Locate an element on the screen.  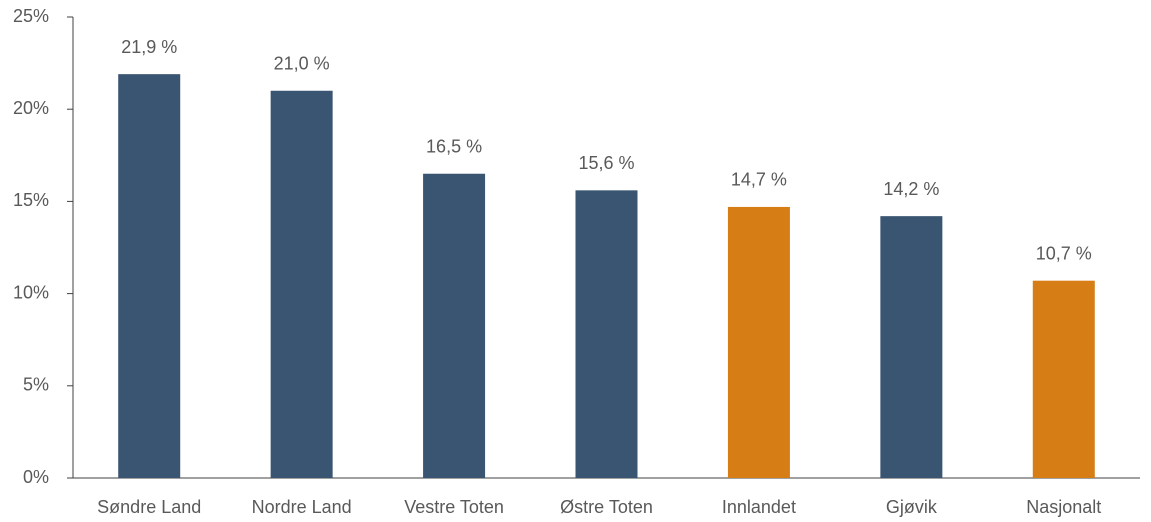
value-label: 16,5 % is located at coordinates (454, 146).